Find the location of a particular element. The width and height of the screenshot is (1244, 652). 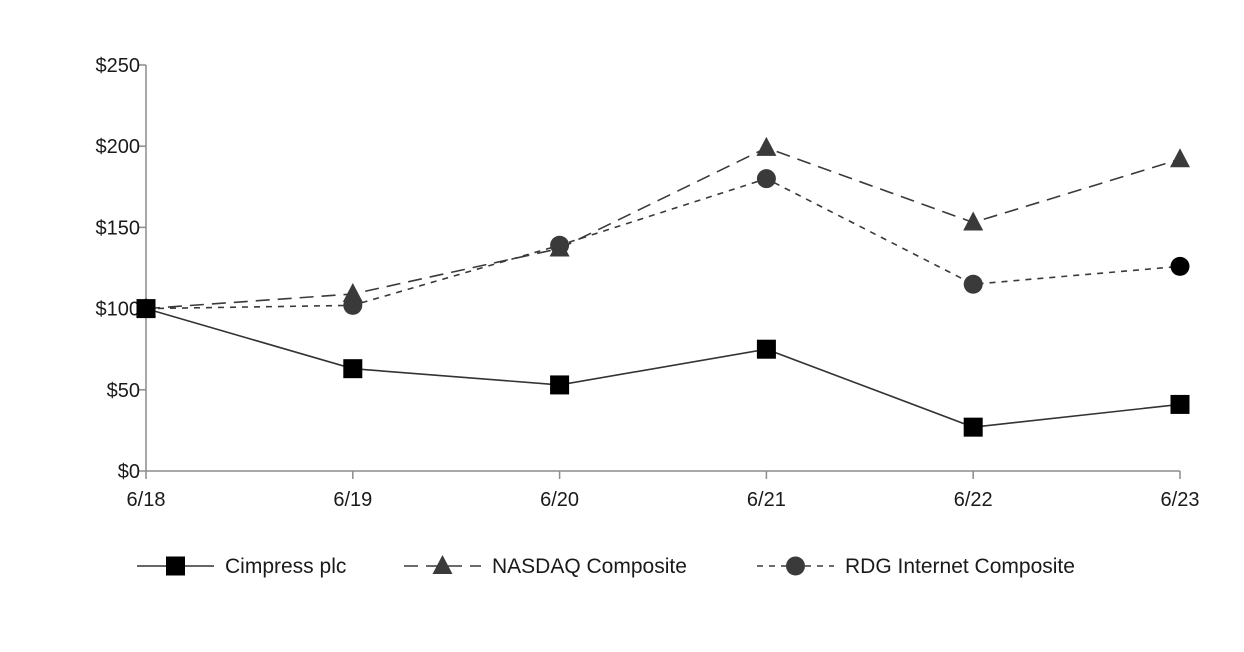

x-tick-label: 6/20 is located at coordinates (559, 500).